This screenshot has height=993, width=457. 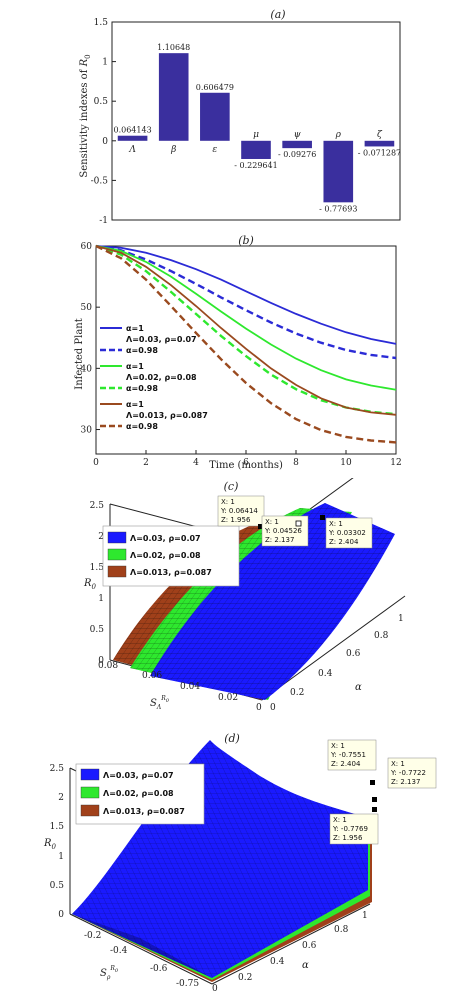 What do you see at coordinates (241, 512) in the screenshot?
I see `panel-c-datatip-0: X: 1 Y: 0.06414 Z: 1.956` at bounding box center [241, 512].